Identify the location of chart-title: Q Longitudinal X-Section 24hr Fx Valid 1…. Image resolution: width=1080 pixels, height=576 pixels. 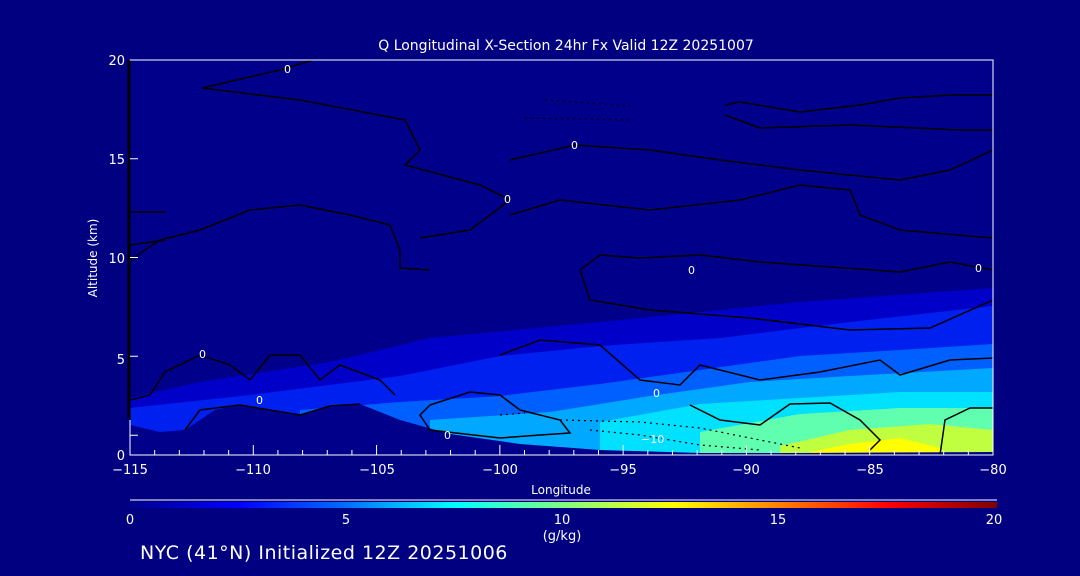
(566, 46).